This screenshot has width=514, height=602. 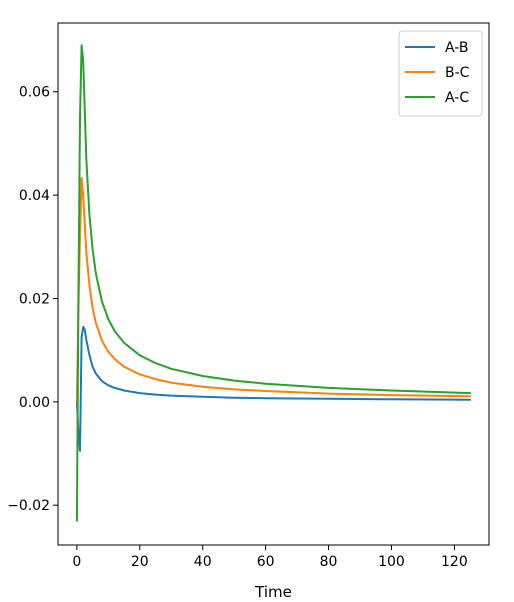 What do you see at coordinates (456, 48) in the screenshot?
I see `legend-label: A-B` at bounding box center [456, 48].